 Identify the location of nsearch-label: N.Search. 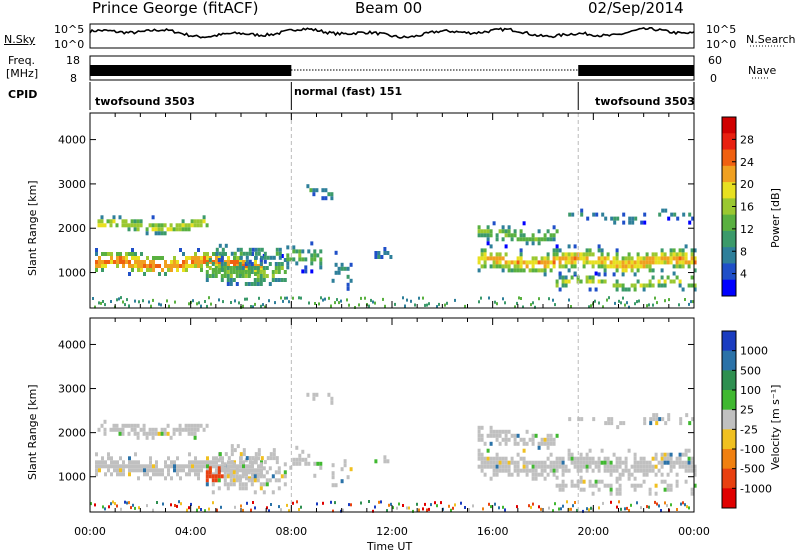
(771, 39).